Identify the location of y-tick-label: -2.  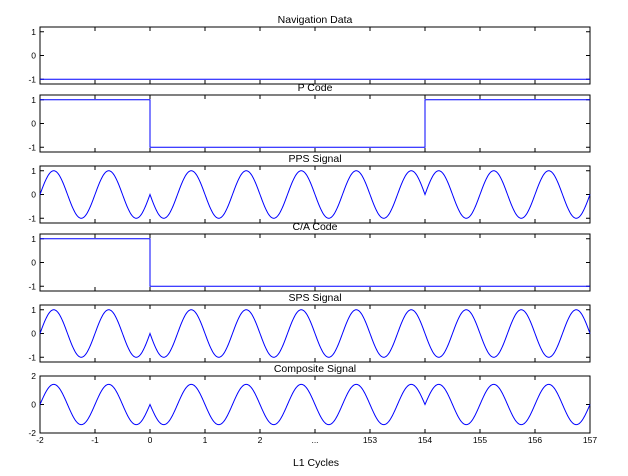
(32, 433).